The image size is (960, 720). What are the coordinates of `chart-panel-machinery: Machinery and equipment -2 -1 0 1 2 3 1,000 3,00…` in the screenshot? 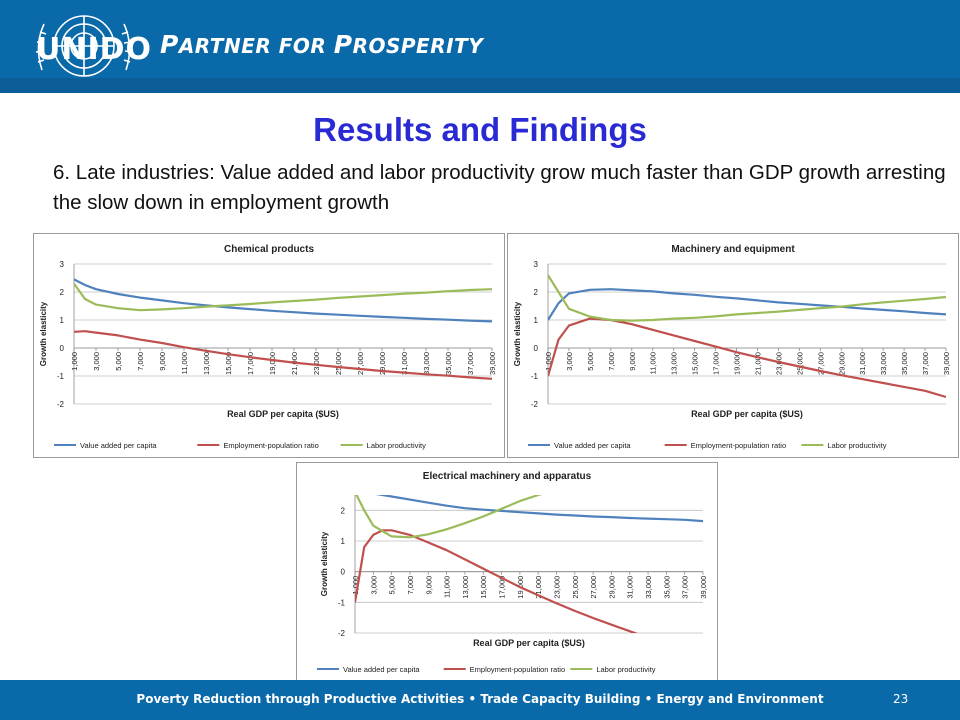 It's located at (733, 345).